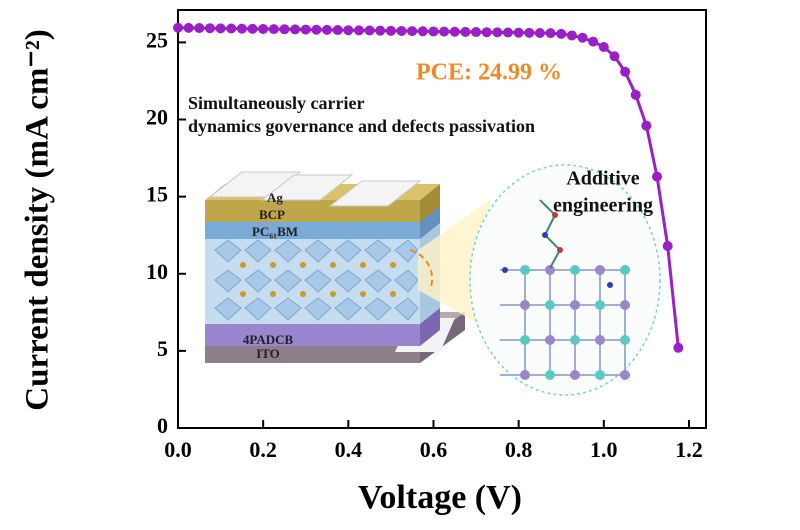 Image resolution: width=800 pixels, height=530 pixels. Describe the element at coordinates (430, 203) in the screenshot. I see `bcp-side` at that location.